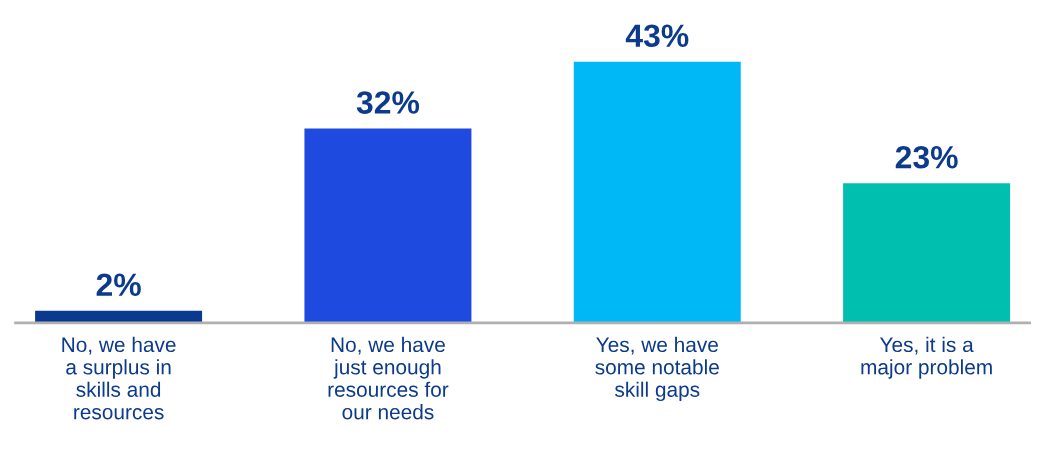  Describe the element at coordinates (388, 102) in the screenshot. I see `data-label: 32%` at that location.